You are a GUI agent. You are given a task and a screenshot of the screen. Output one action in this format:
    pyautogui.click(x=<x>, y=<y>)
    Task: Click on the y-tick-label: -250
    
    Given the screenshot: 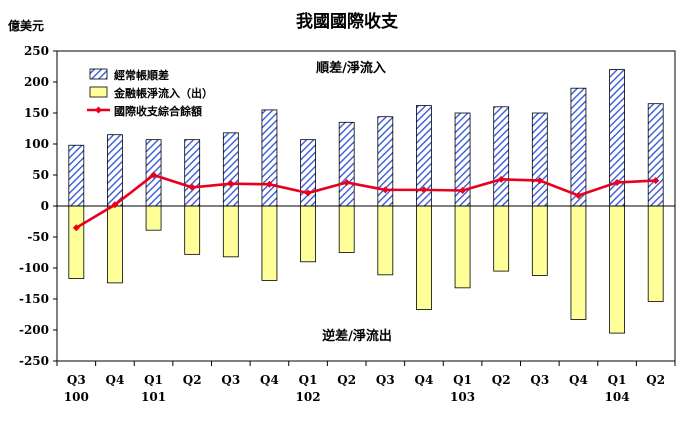 What is the action you would take?
    pyautogui.click(x=34, y=361)
    